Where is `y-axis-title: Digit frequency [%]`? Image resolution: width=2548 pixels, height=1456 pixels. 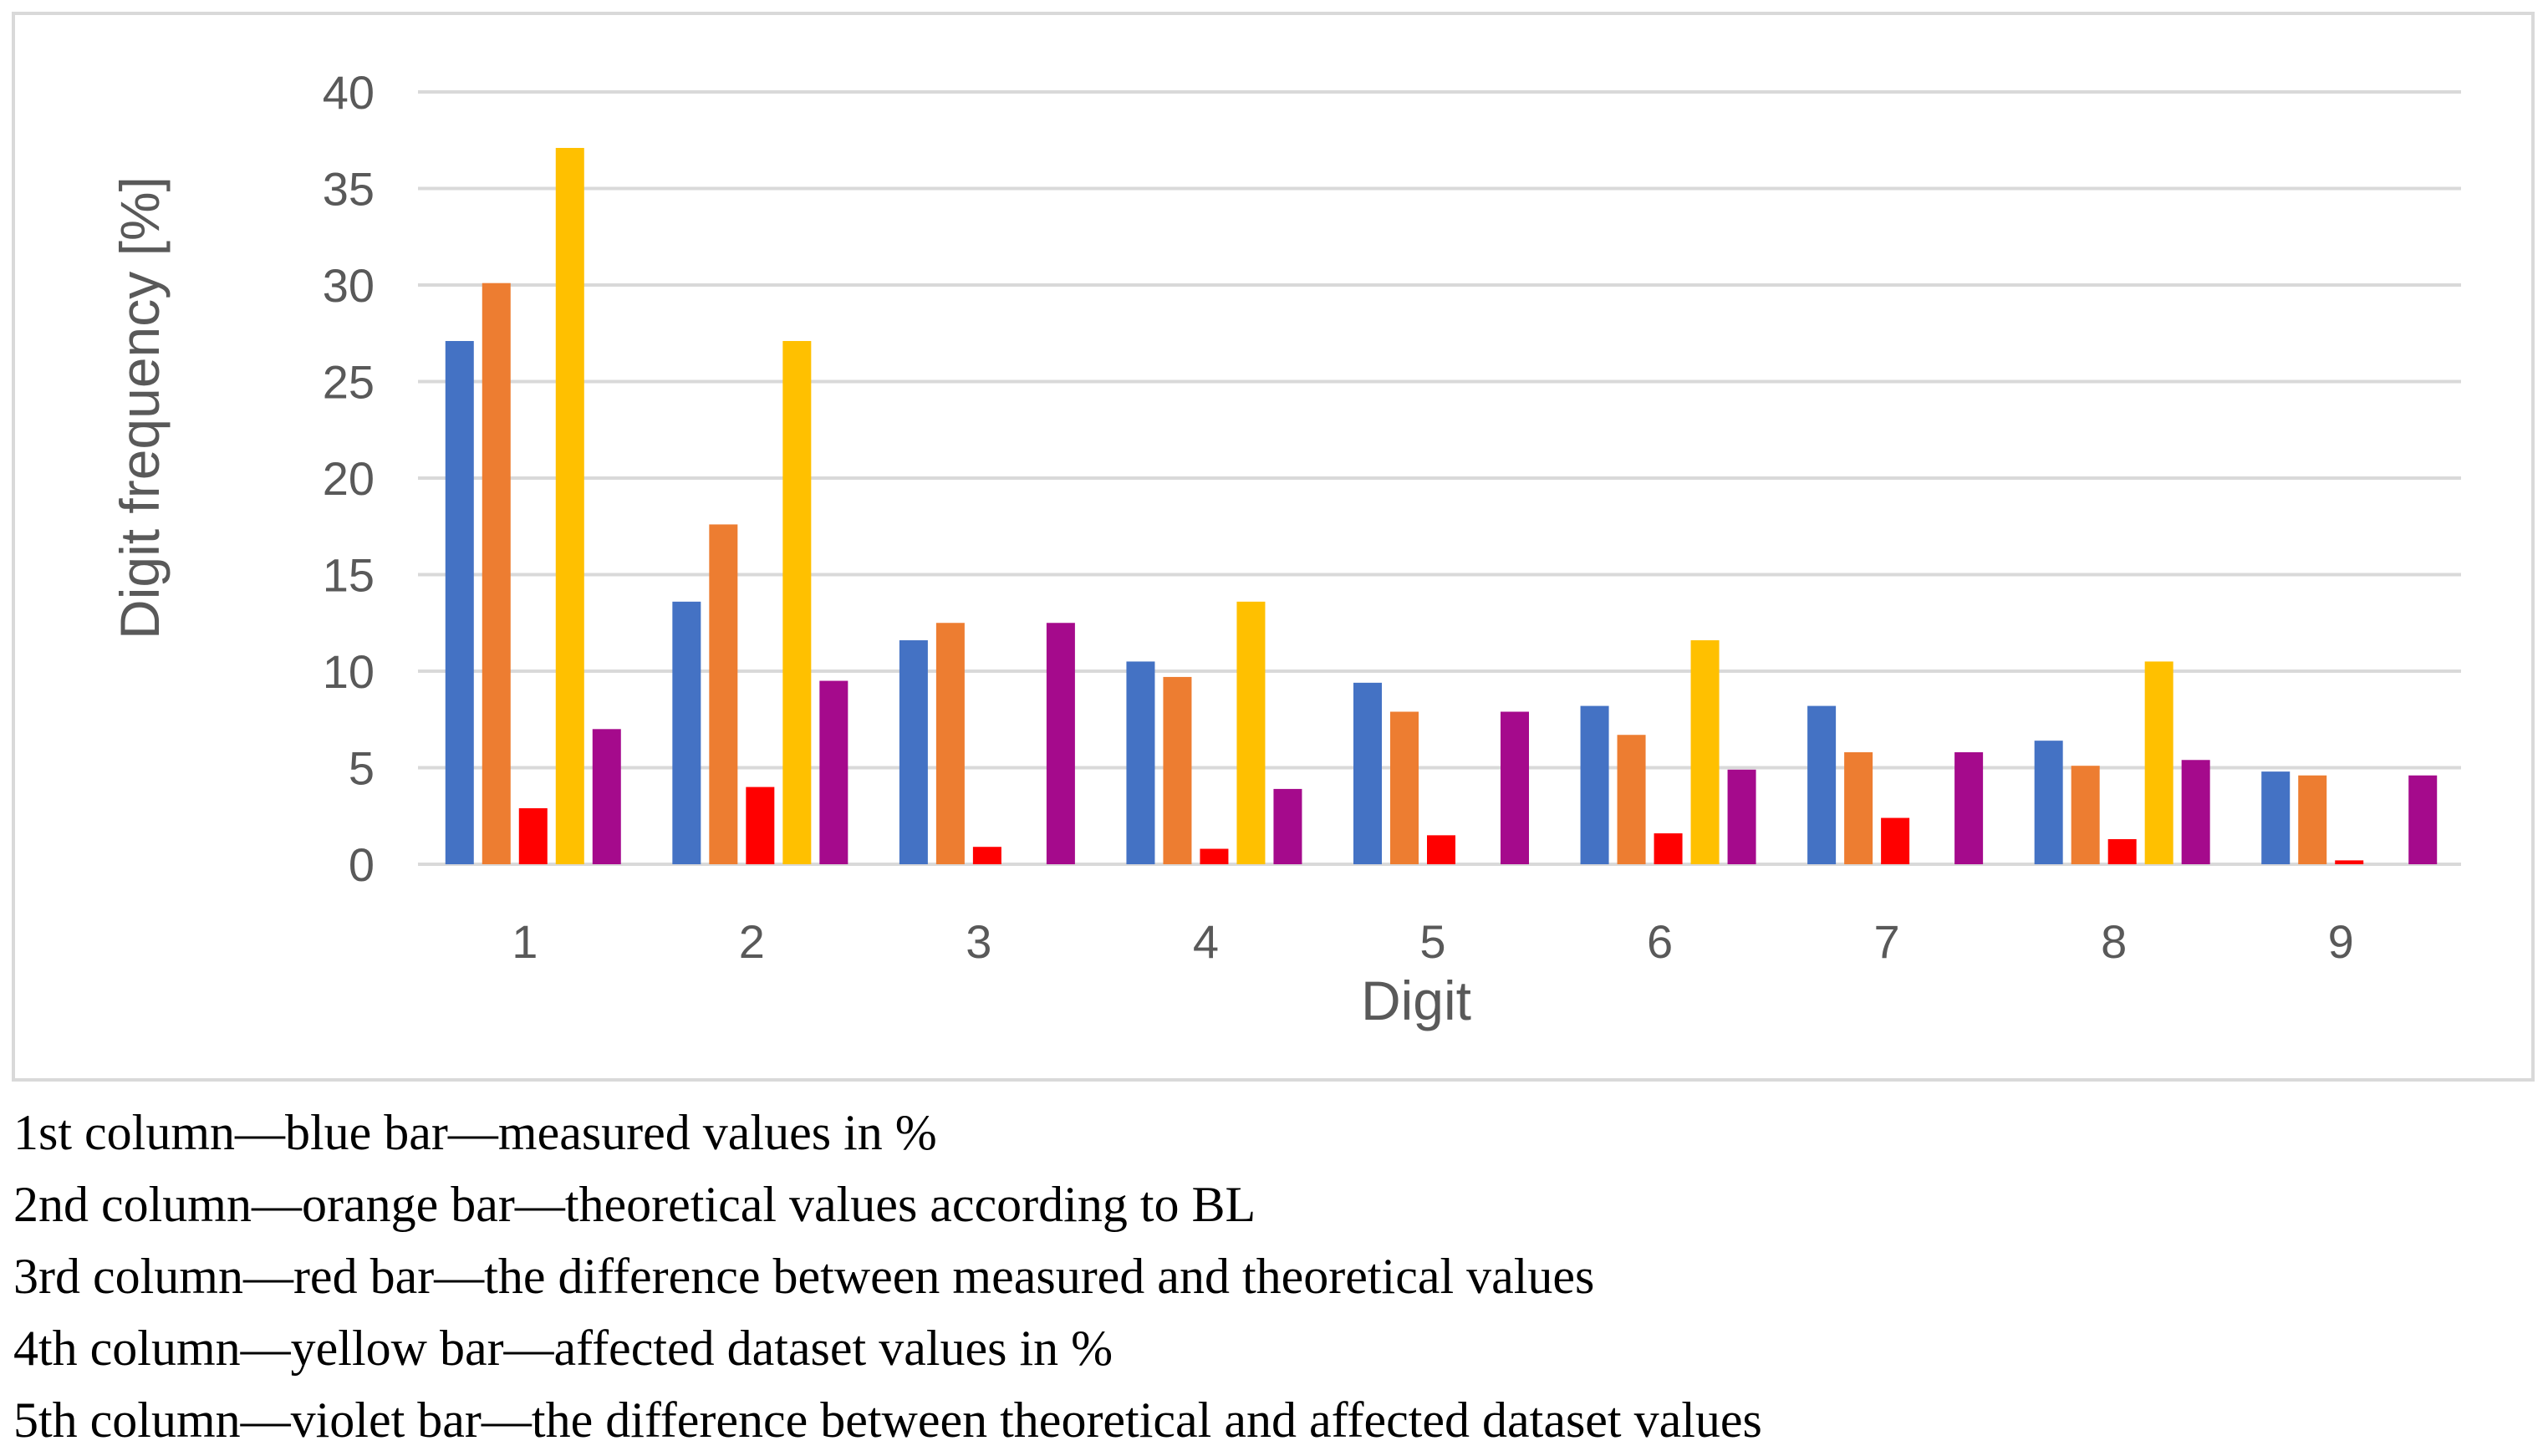 y-axis-title: Digit frequency [%] is located at coordinates (140, 407).